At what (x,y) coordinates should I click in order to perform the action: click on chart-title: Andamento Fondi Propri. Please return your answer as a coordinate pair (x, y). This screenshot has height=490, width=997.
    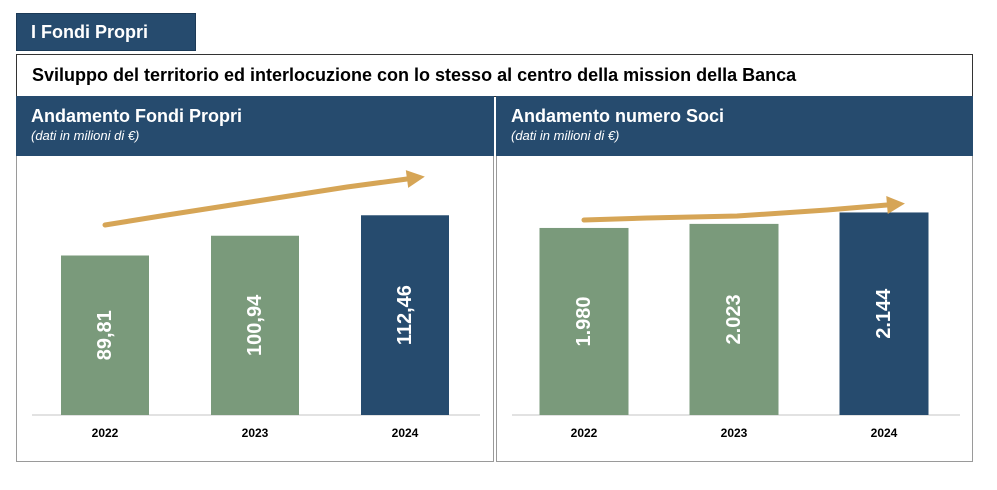
    Looking at the image, I should click on (136, 116).